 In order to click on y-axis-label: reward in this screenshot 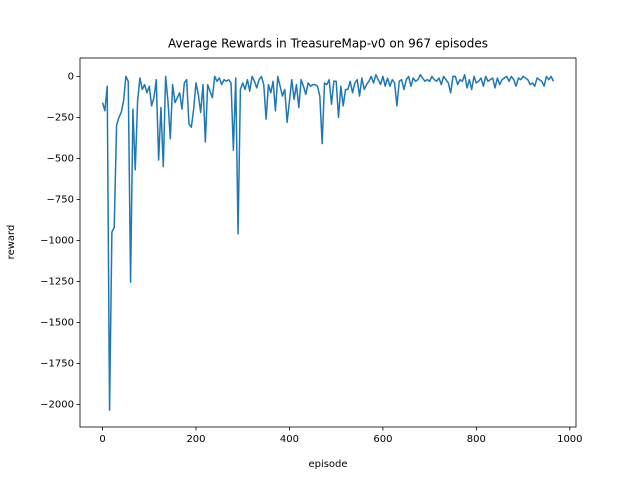, I will do `click(11, 242)`.